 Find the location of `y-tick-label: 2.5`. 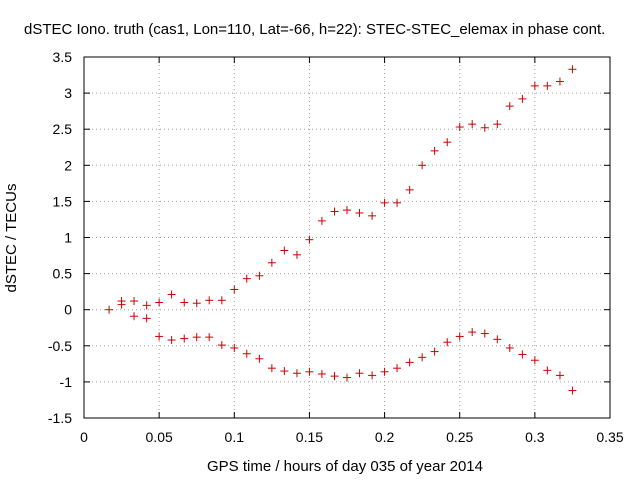

y-tick-label: 2.5 is located at coordinates (63, 129).